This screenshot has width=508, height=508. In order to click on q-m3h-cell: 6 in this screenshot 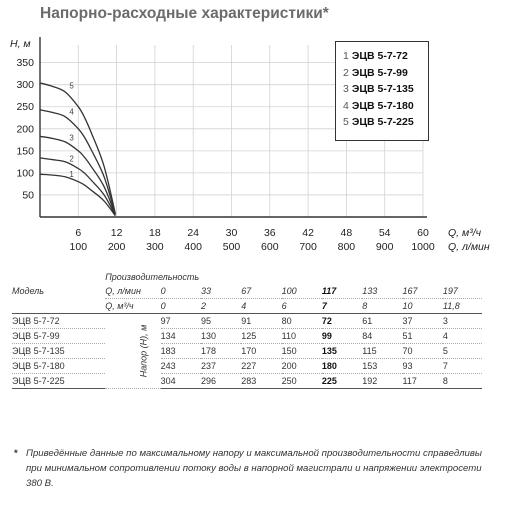, I will do `click(301, 306)`.